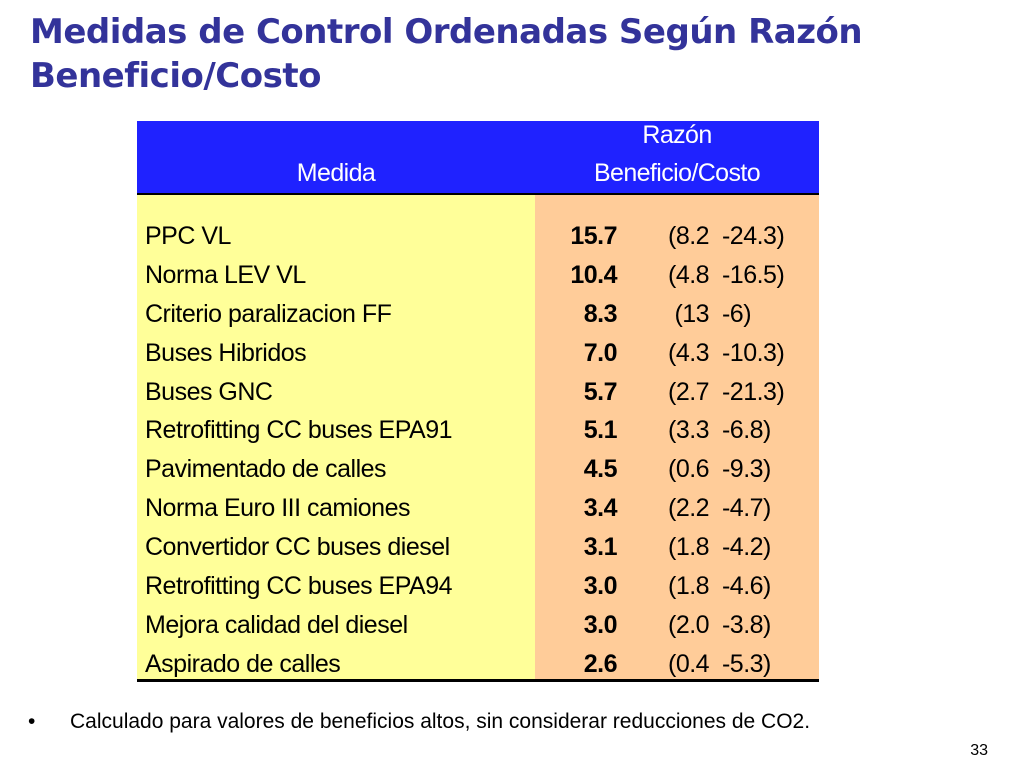 The width and height of the screenshot is (1024, 768). What do you see at coordinates (600, 508) in the screenshot?
I see `cell-valor: 3.4` at bounding box center [600, 508].